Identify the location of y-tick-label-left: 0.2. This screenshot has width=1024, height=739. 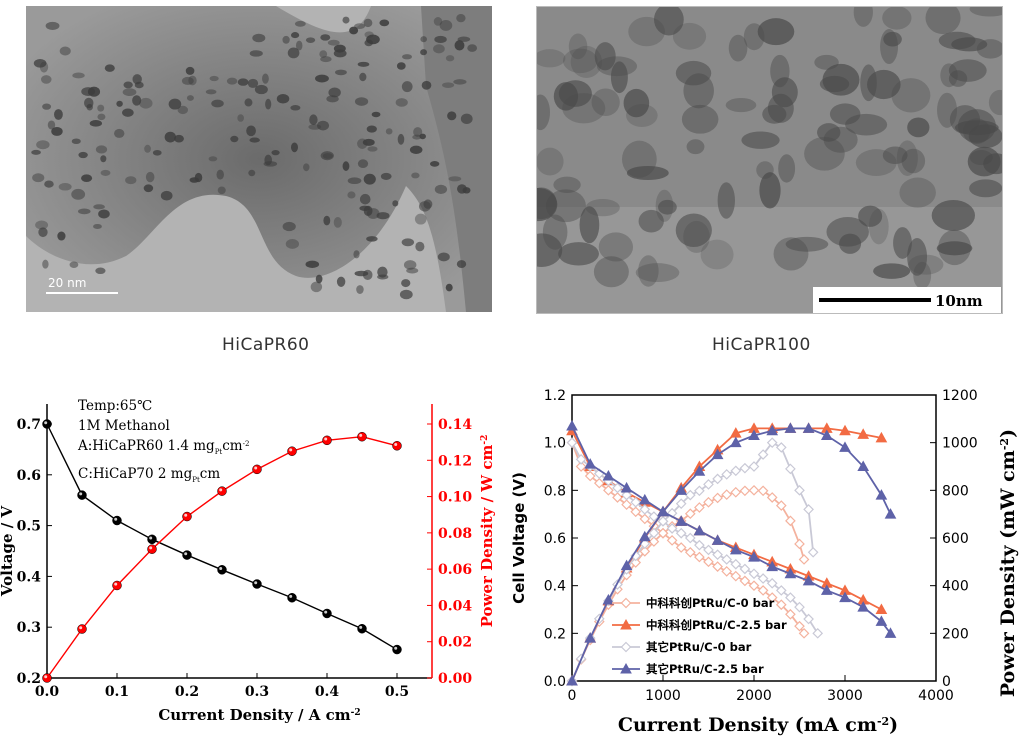
(555, 634).